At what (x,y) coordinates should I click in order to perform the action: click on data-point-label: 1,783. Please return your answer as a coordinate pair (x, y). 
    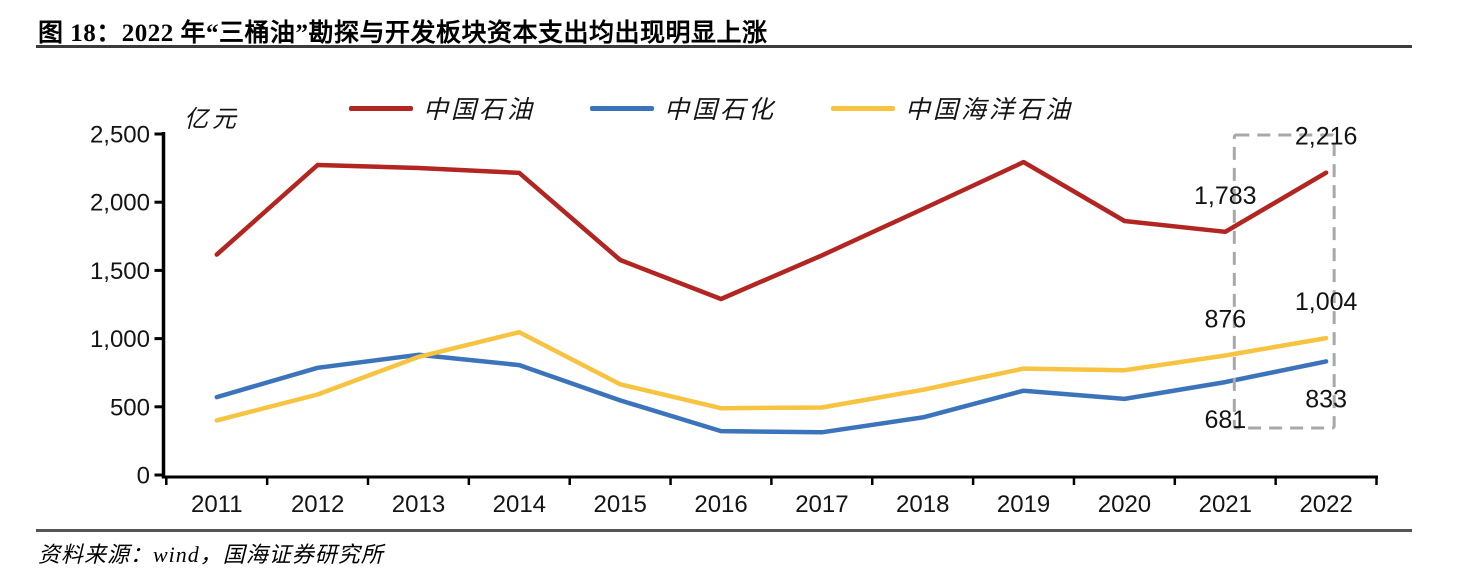
    Looking at the image, I should click on (1225, 196).